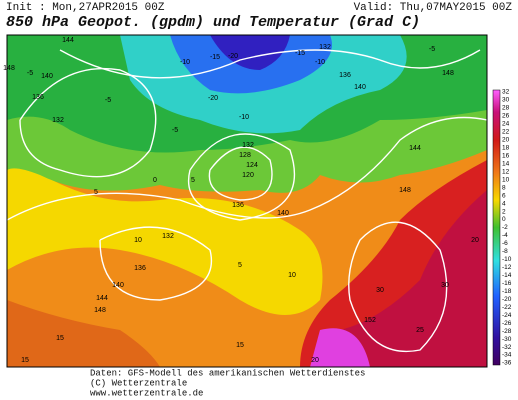 This screenshot has width=518, height=400. What do you see at coordinates (507, 347) in the screenshot?
I see `colorbar-label: -32` at bounding box center [507, 347].